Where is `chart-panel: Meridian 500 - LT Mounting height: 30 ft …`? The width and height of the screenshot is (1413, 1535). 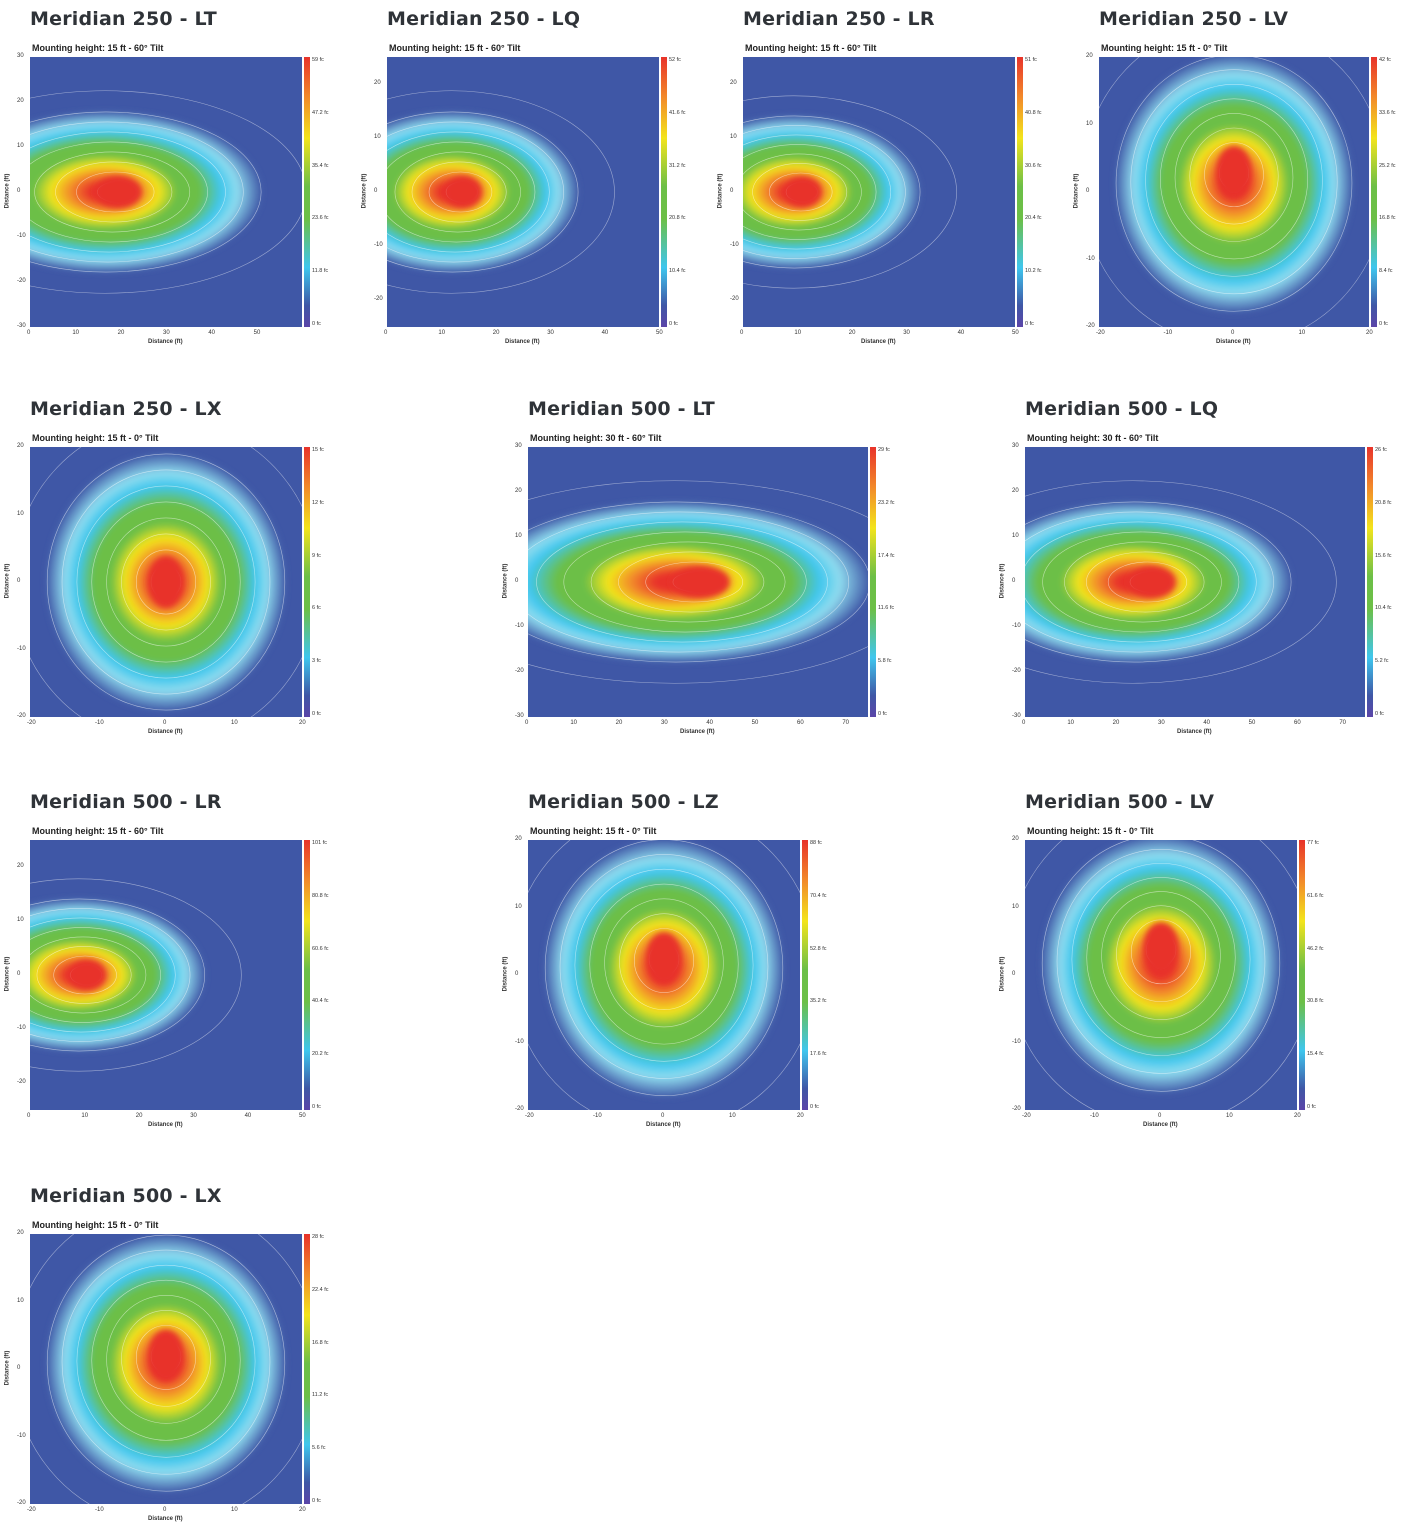 chart-panel: Meridian 500 - LT Mounting height: 30 ft … is located at coordinates (710, 573).